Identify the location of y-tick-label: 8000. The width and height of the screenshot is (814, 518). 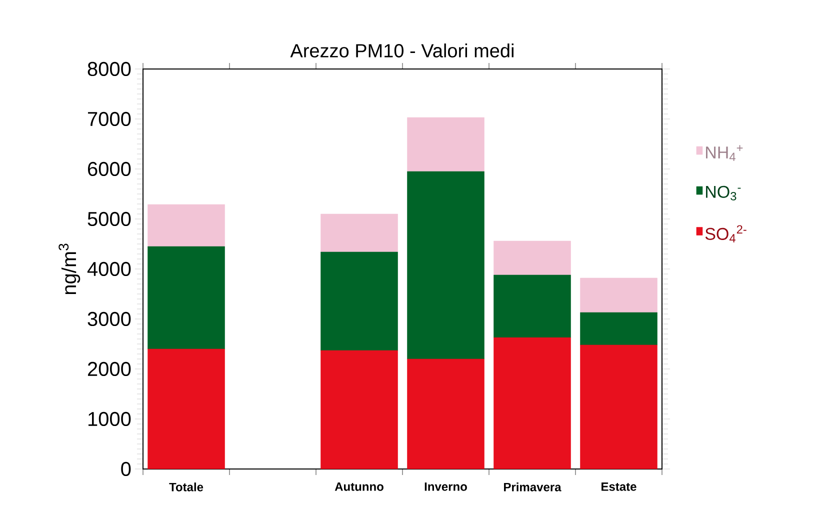
(109, 69).